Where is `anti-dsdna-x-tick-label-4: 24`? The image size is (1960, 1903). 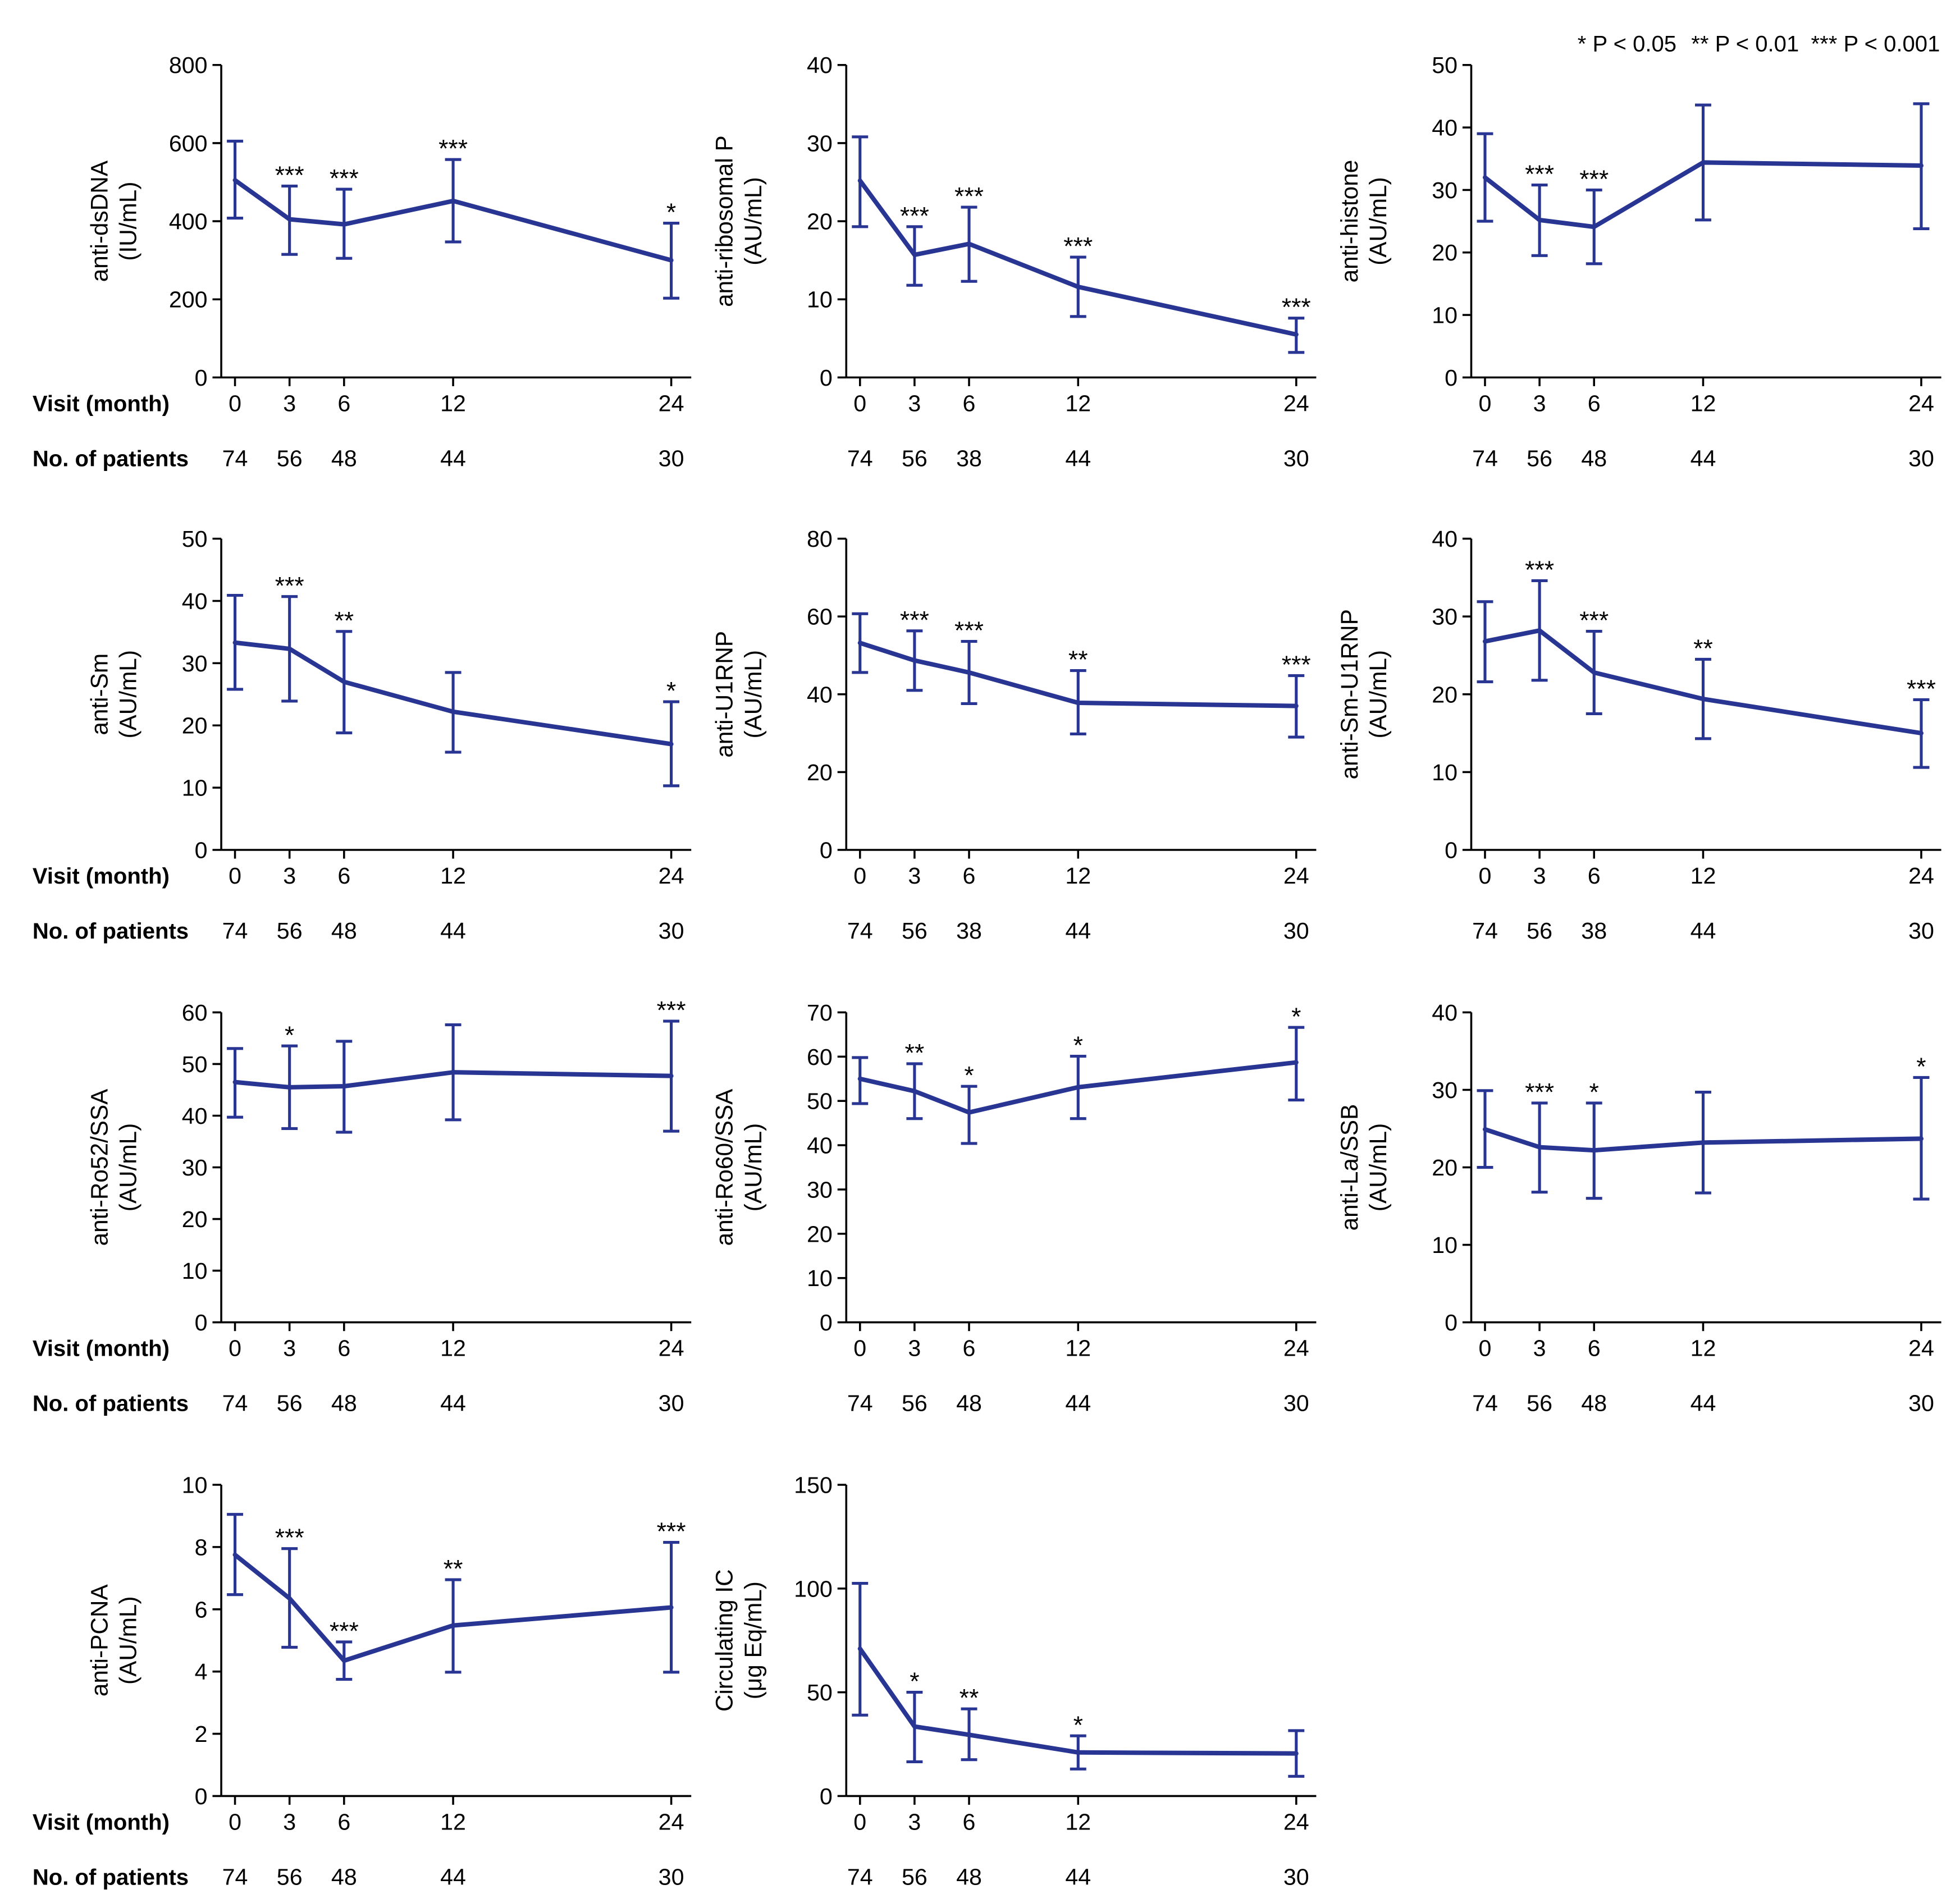 anti-dsdna-x-tick-label-4: 24 is located at coordinates (671, 404).